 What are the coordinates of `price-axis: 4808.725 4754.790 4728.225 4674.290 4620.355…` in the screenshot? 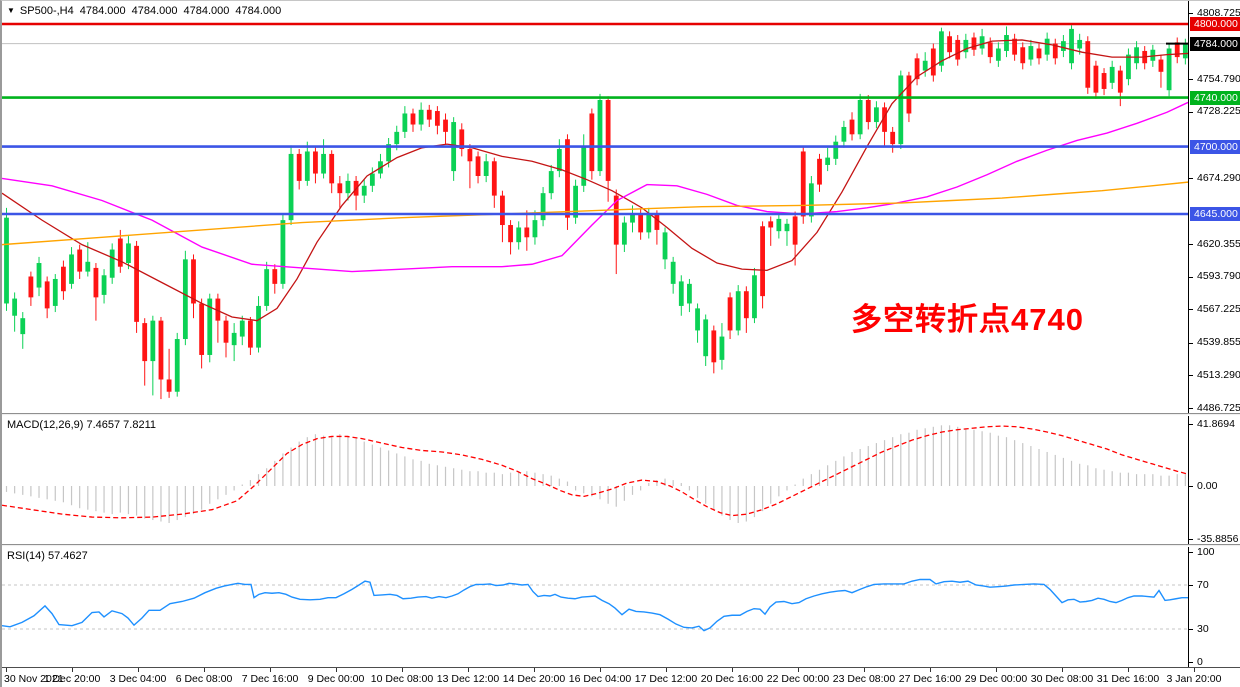 It's located at (1214, 207).